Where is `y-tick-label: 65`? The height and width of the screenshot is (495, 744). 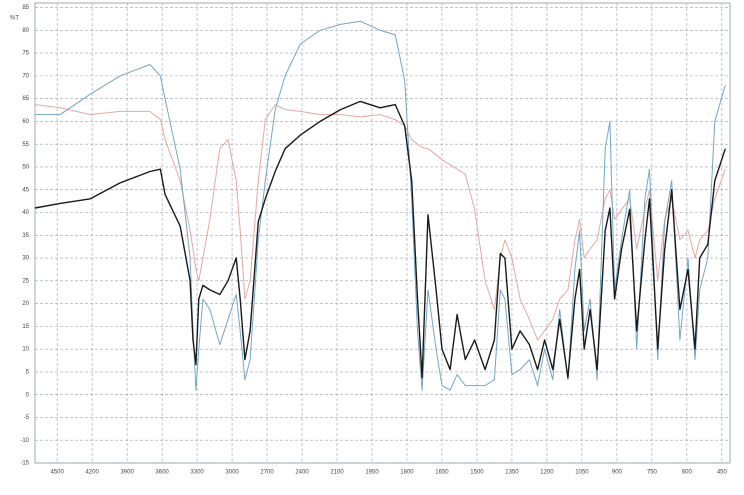
y-tick-label: 65 is located at coordinates (25, 99).